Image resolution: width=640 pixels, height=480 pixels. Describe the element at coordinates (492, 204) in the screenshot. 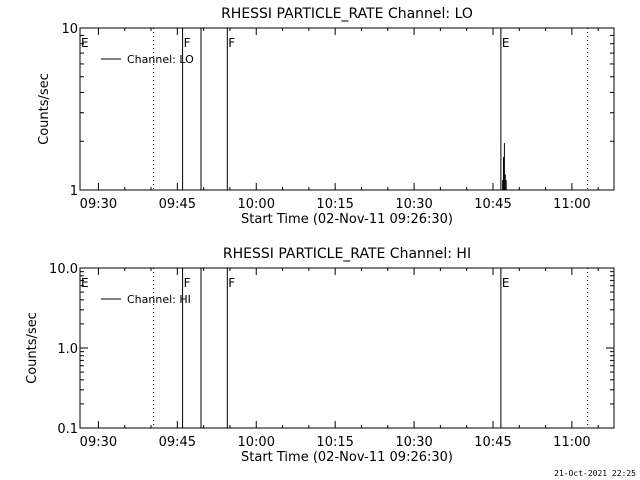

I see `x-tick-label-0-5: 10:45` at that location.